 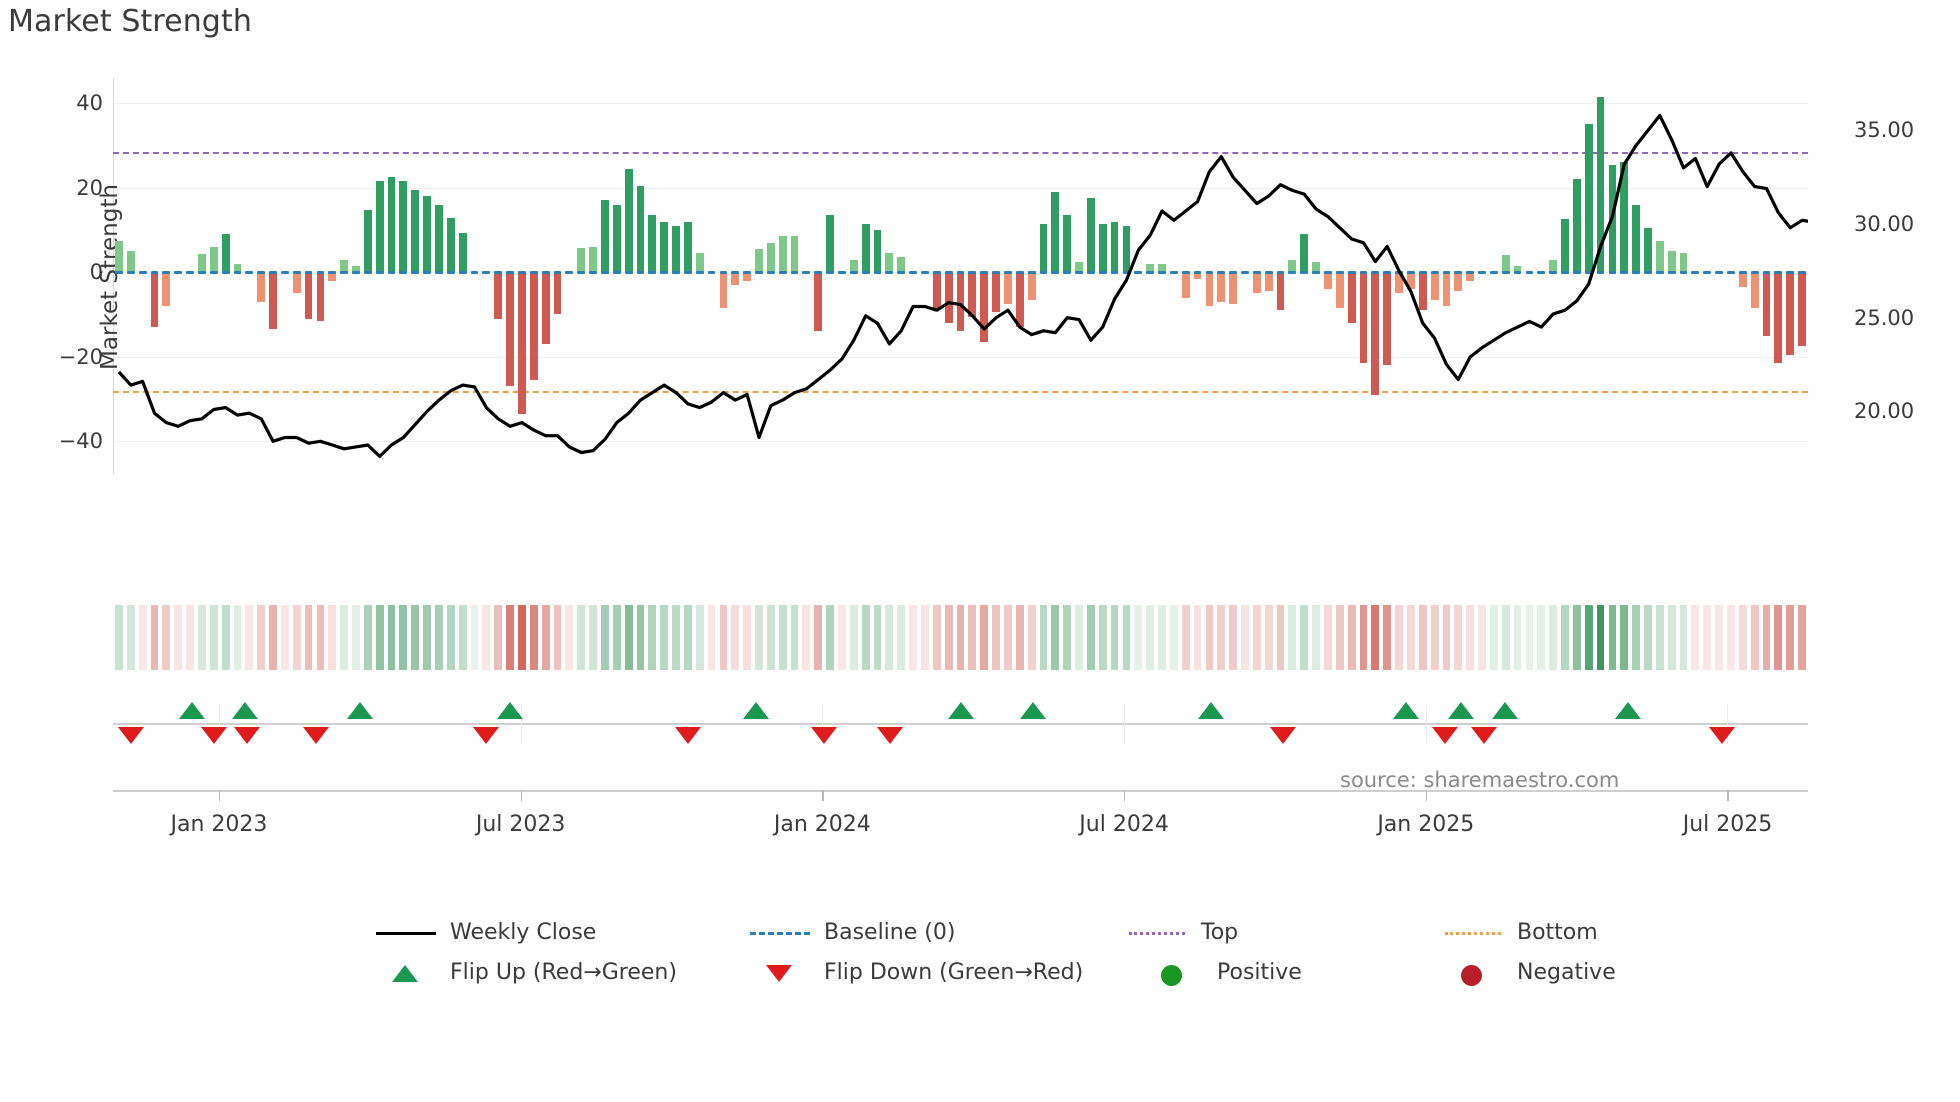 What do you see at coordinates (1426, 824) in the screenshot?
I see `x-axis-tick-label: Jan 2025` at bounding box center [1426, 824].